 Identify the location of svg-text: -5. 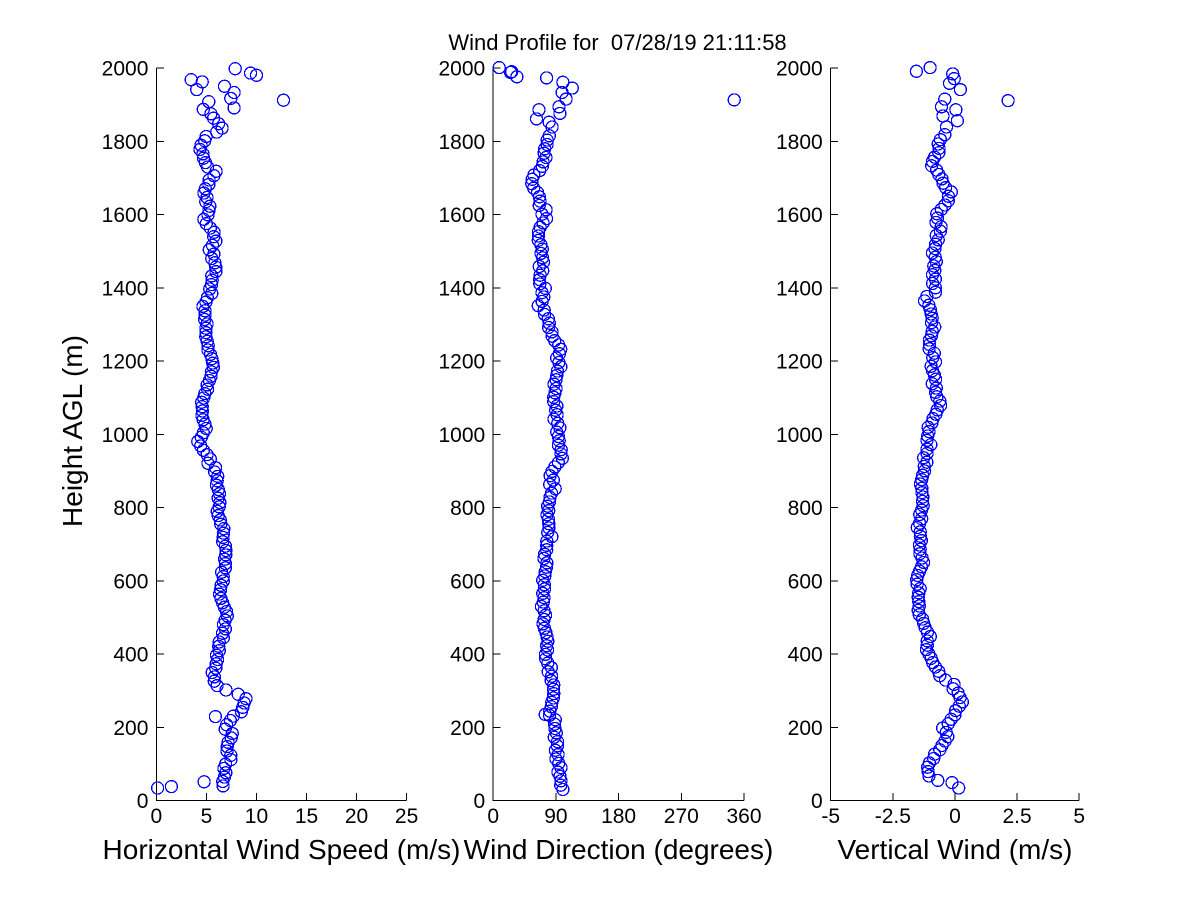
(830, 816).